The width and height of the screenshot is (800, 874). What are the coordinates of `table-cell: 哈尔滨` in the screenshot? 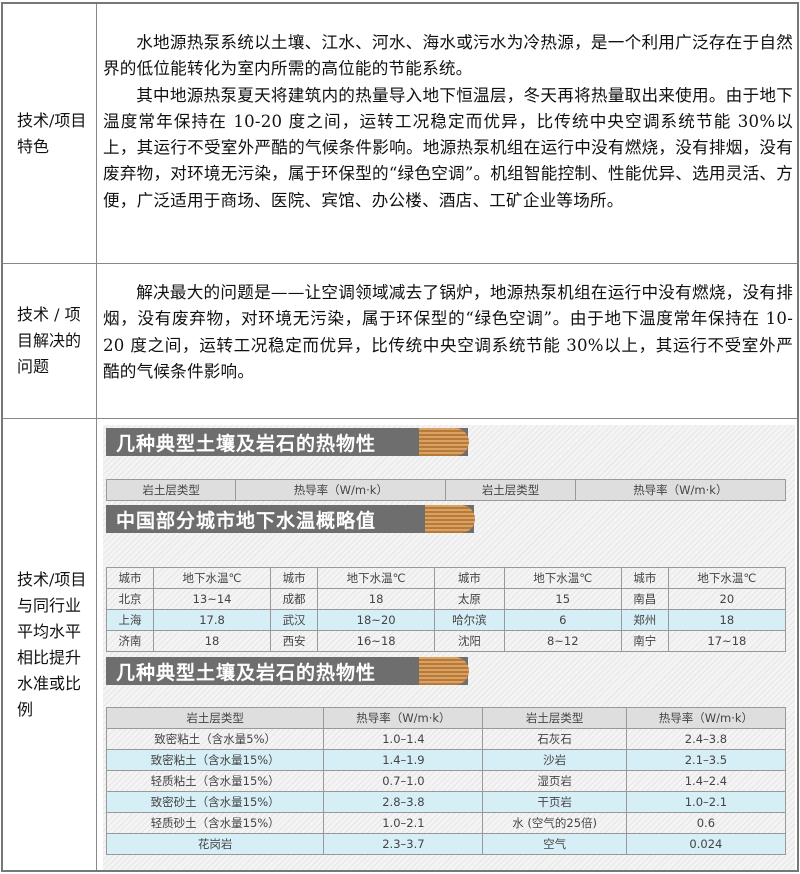 It's located at (469, 620).